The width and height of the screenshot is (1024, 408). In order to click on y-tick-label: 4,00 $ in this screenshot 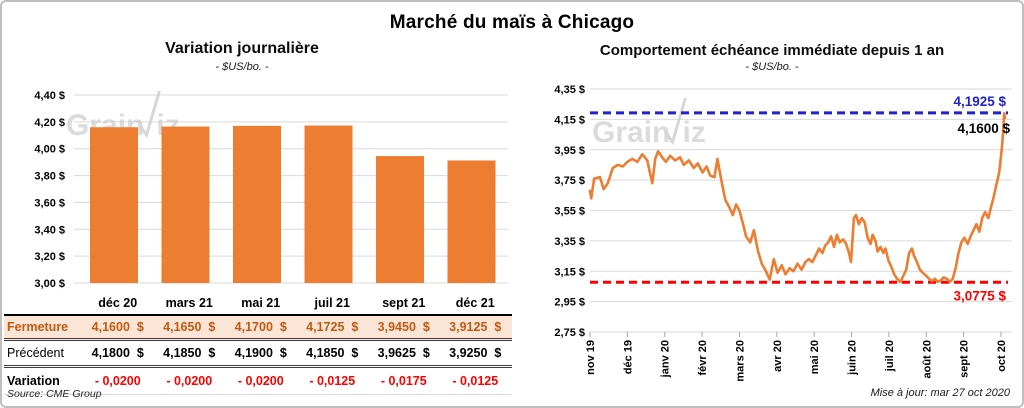, I will do `click(49, 150)`.